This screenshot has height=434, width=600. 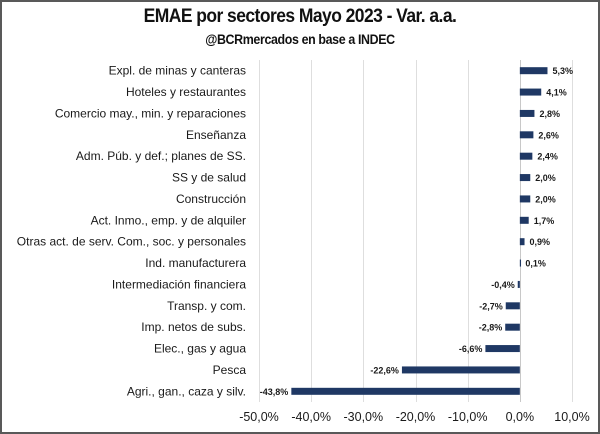 I want to click on x-tick-label: -20,0%, so click(x=416, y=417).